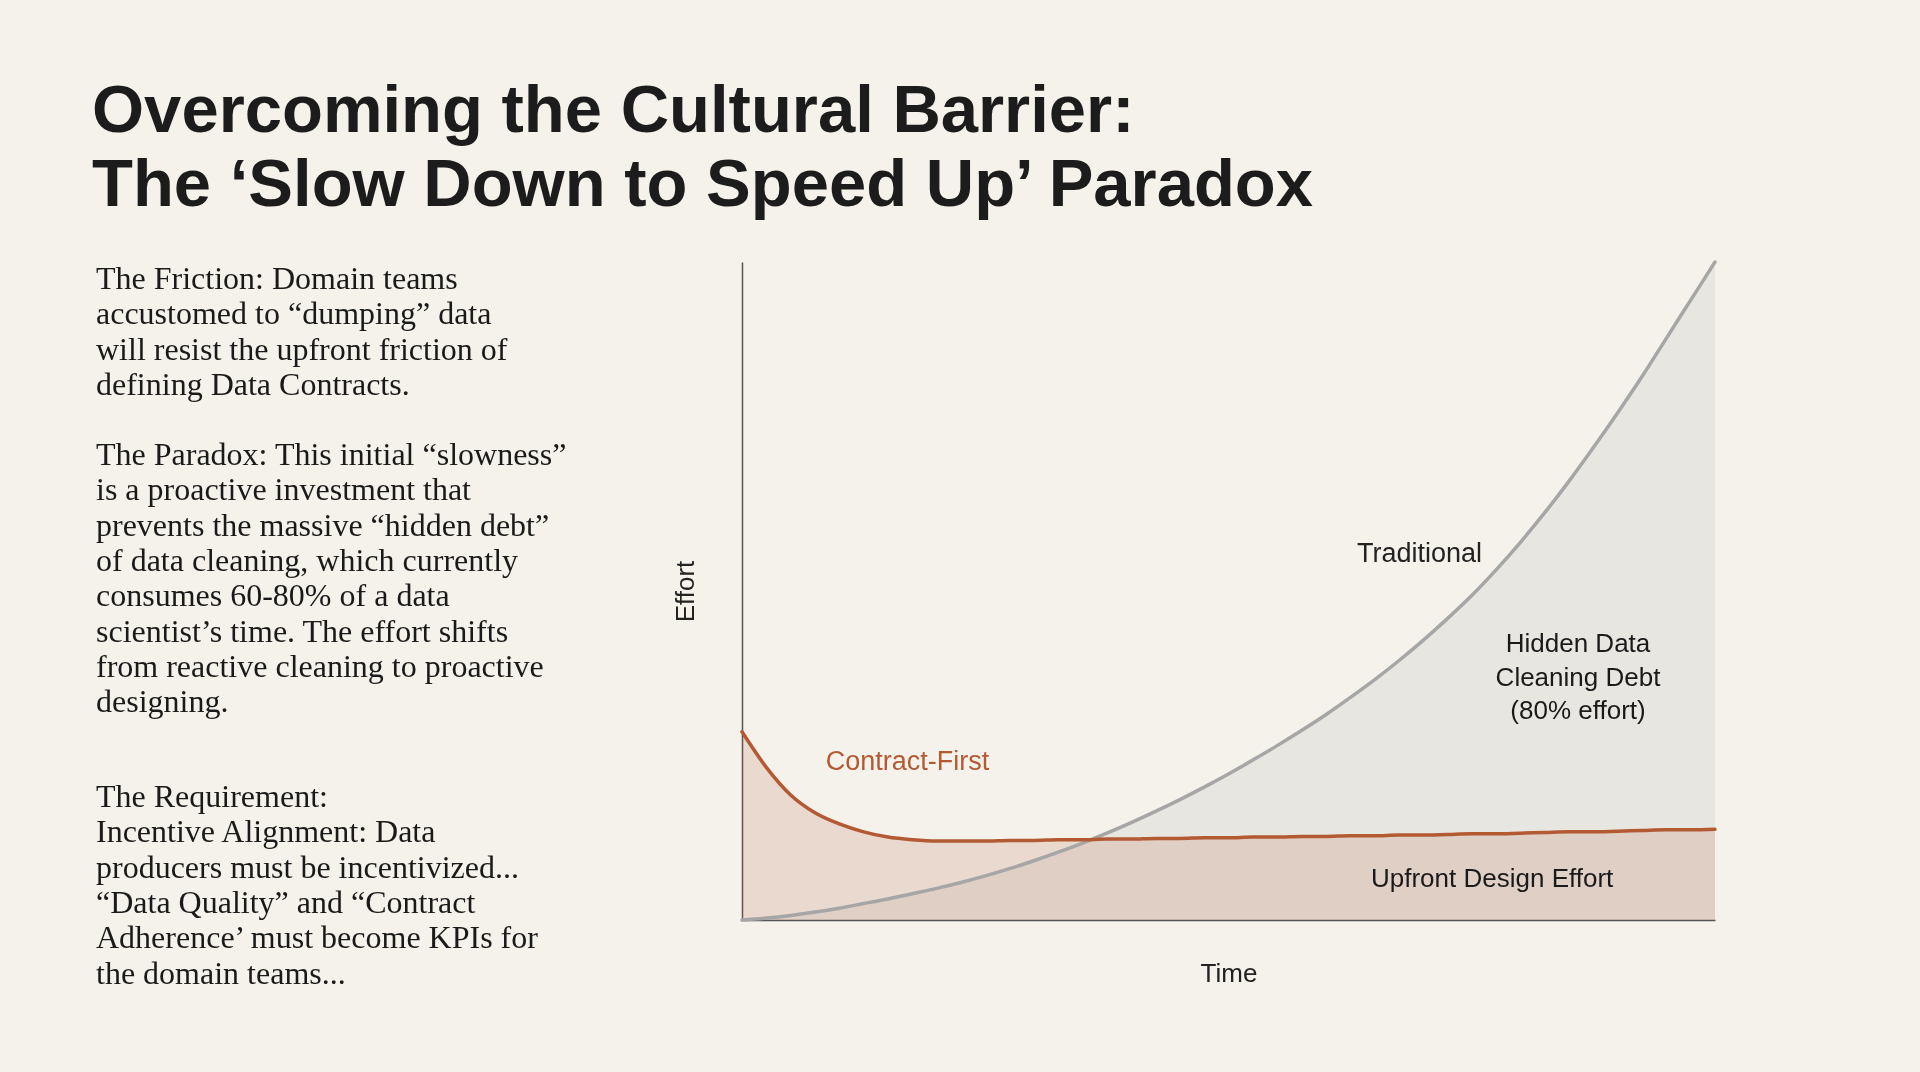 This screenshot has width=1920, height=1072. I want to click on y-axis-title: Effort, so click(684, 591).